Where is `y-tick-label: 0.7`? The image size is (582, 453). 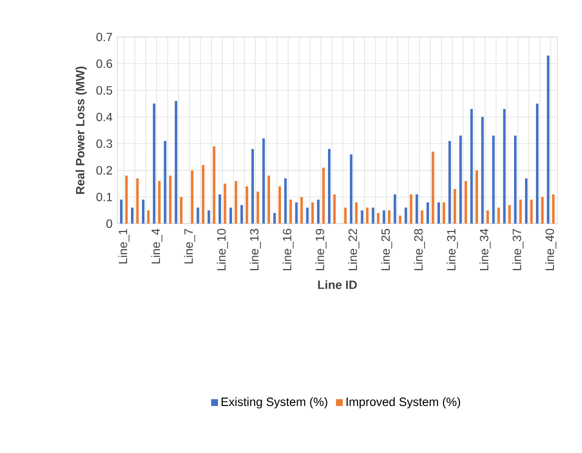
y-tick-label: 0.7 is located at coordinates (104, 37).